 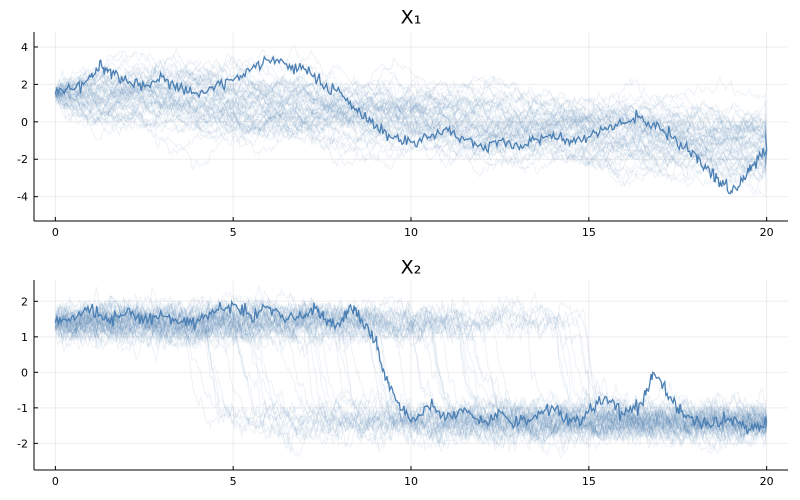 I want to click on x-tick-label: 5, so click(x=233, y=232).